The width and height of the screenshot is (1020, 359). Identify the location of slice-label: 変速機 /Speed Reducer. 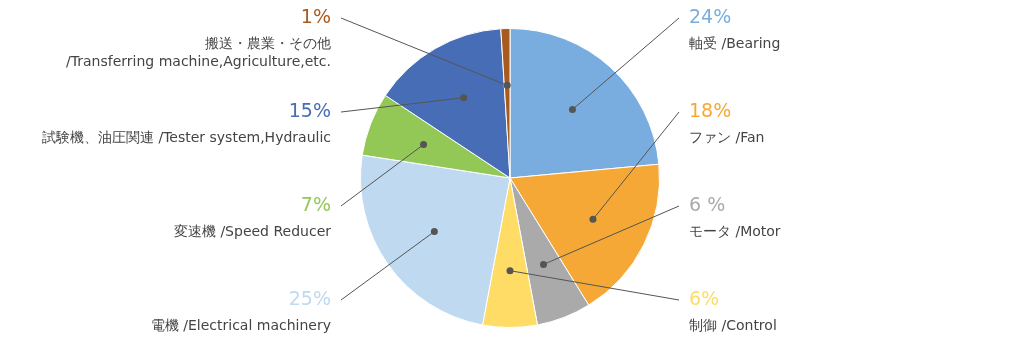
(252, 230).